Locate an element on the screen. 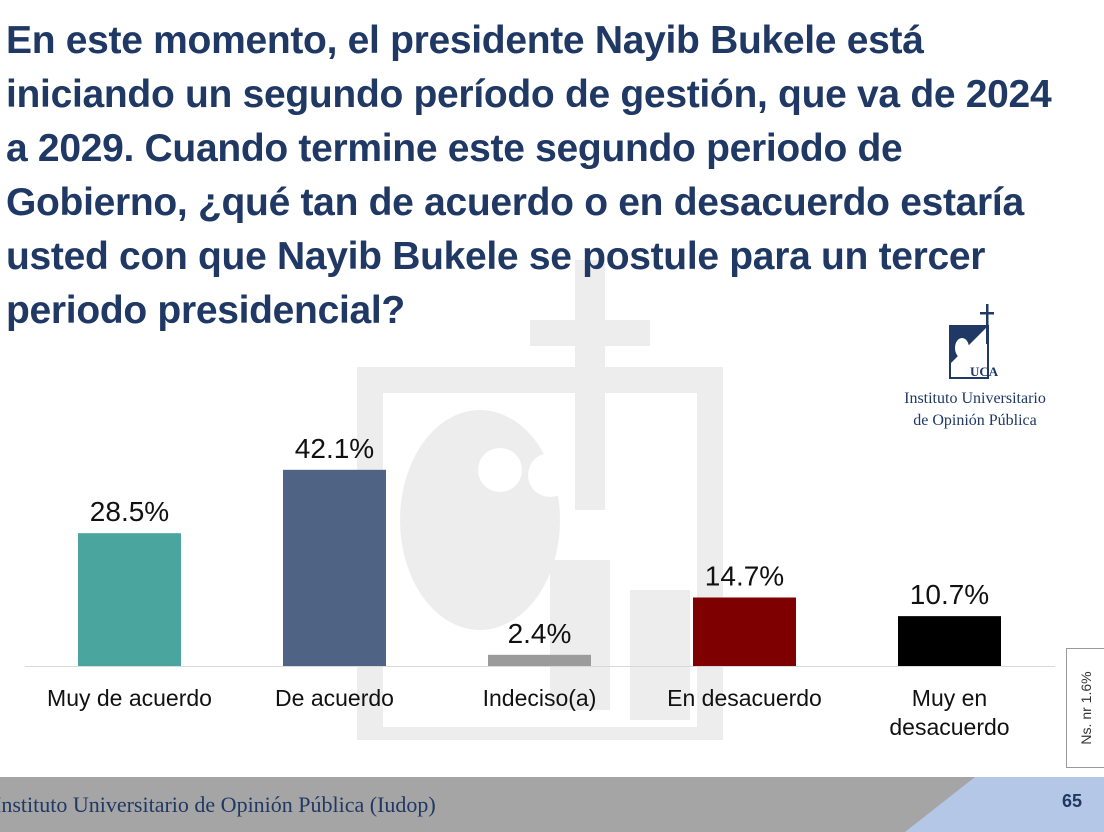 The image size is (1104, 832). category-label-2: De acuerdo is located at coordinates (334, 698).